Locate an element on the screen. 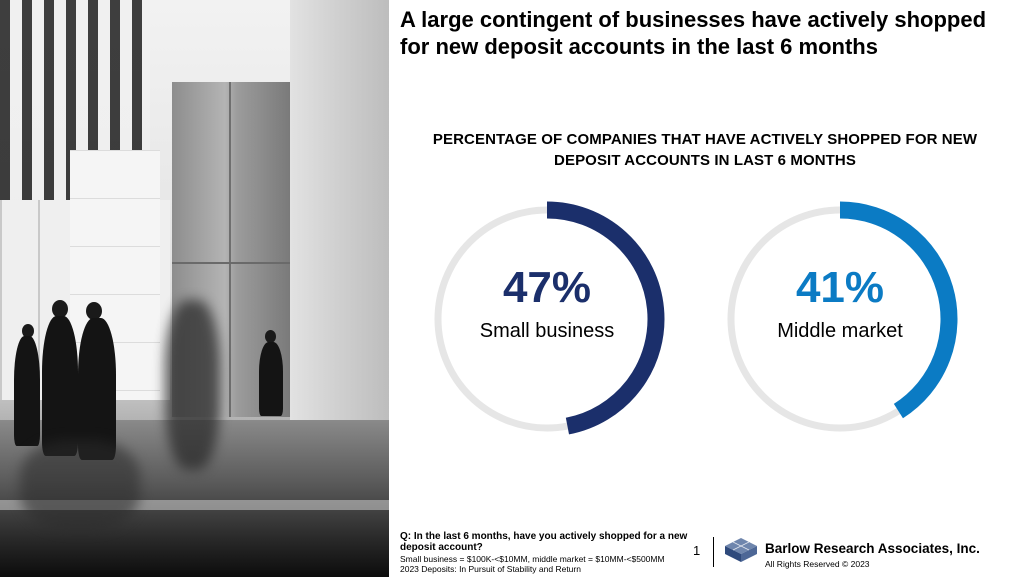 The width and height of the screenshot is (1024, 577). label-middle-market: Middle market is located at coordinates (840, 331).